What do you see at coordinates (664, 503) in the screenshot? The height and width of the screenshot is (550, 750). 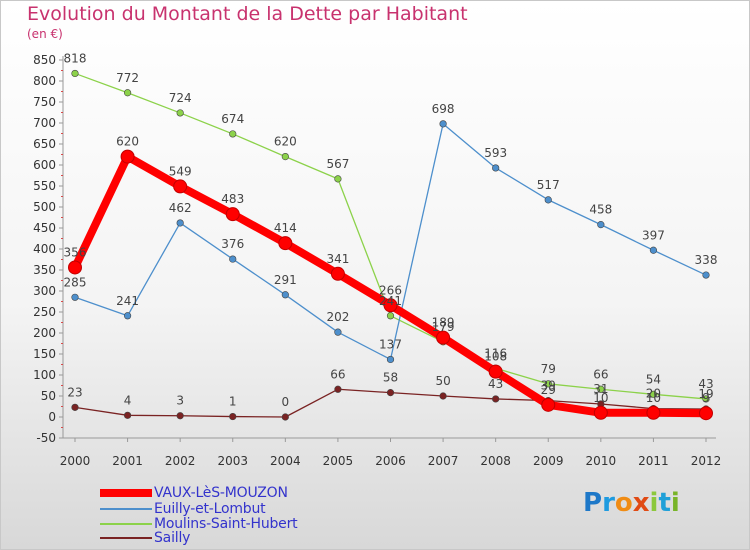 I see `logo-letter: t` at bounding box center [664, 503].